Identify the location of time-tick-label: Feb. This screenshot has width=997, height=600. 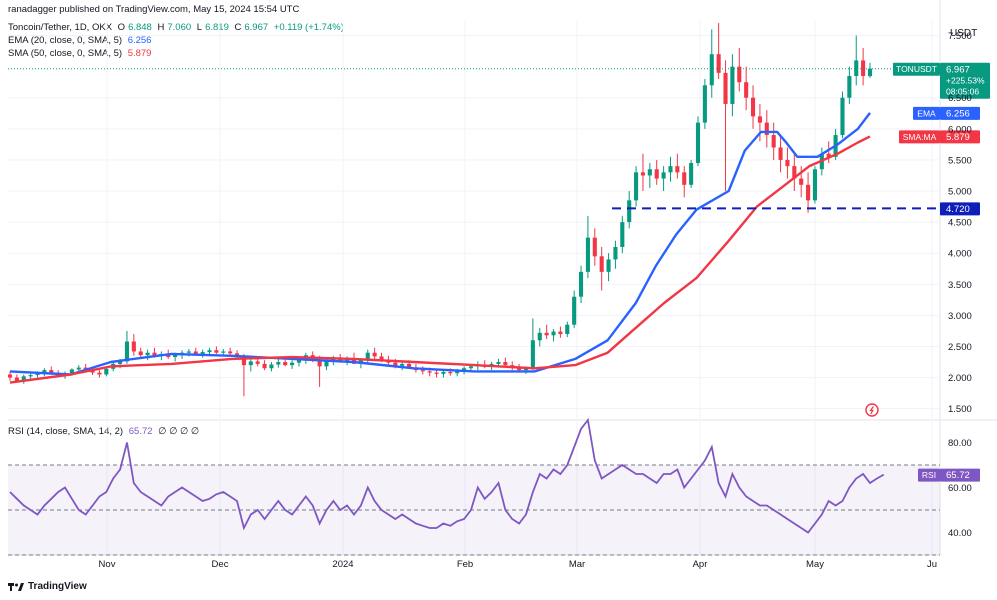
(465, 564).